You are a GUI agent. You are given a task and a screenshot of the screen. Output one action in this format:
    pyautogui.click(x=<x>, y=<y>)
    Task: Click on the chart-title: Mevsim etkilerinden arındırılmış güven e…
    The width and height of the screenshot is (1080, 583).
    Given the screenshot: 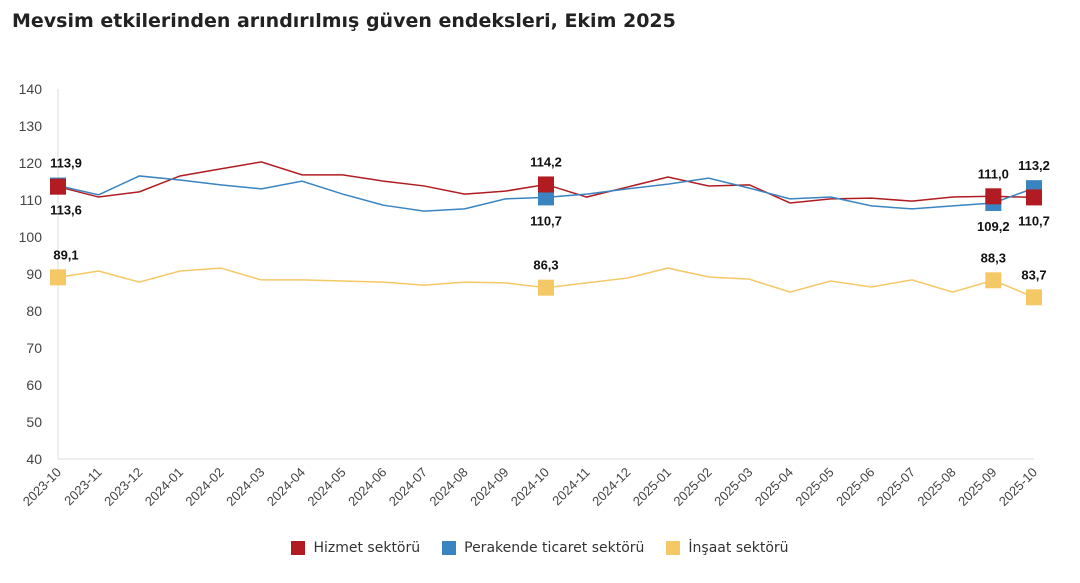 What is the action you would take?
    pyautogui.click(x=344, y=21)
    